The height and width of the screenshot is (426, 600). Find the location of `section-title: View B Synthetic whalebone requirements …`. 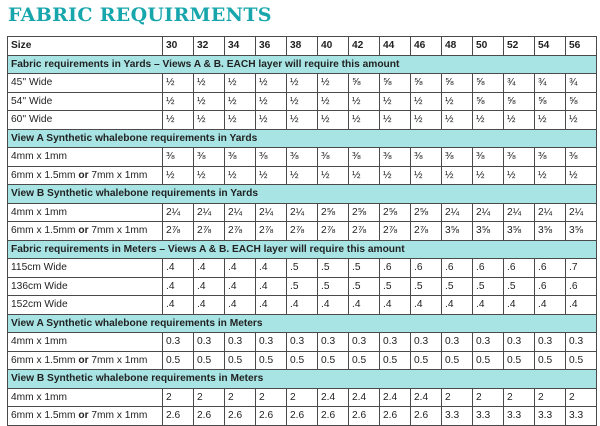

section-title: View B Synthetic whalebone requirements … is located at coordinates (302, 379).